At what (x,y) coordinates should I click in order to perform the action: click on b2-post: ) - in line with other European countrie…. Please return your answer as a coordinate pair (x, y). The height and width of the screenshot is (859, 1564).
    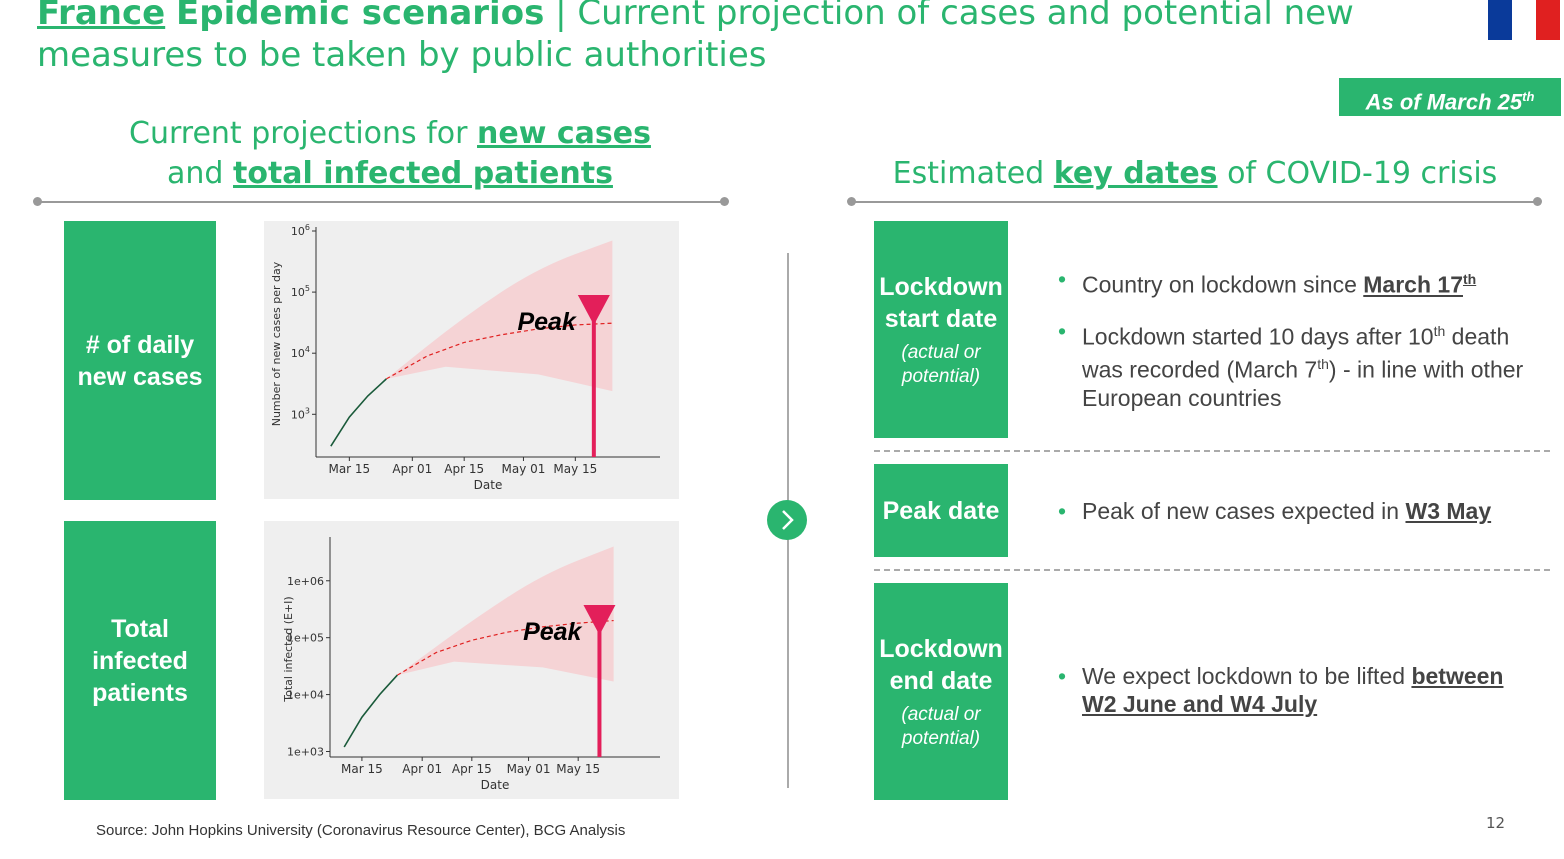
    Looking at the image, I should click on (1303, 383).